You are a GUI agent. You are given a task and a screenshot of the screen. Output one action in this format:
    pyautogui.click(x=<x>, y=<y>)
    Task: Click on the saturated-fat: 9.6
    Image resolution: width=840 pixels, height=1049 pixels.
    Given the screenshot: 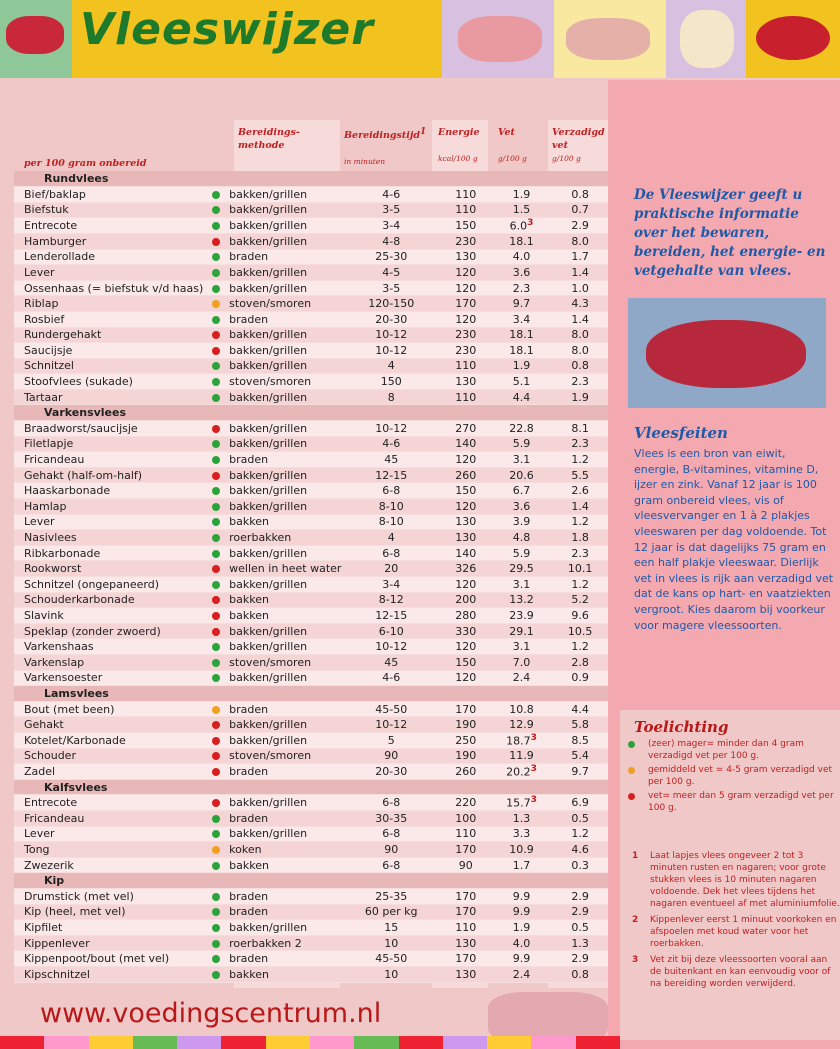 What is the action you would take?
    pyautogui.click(x=580, y=615)
    